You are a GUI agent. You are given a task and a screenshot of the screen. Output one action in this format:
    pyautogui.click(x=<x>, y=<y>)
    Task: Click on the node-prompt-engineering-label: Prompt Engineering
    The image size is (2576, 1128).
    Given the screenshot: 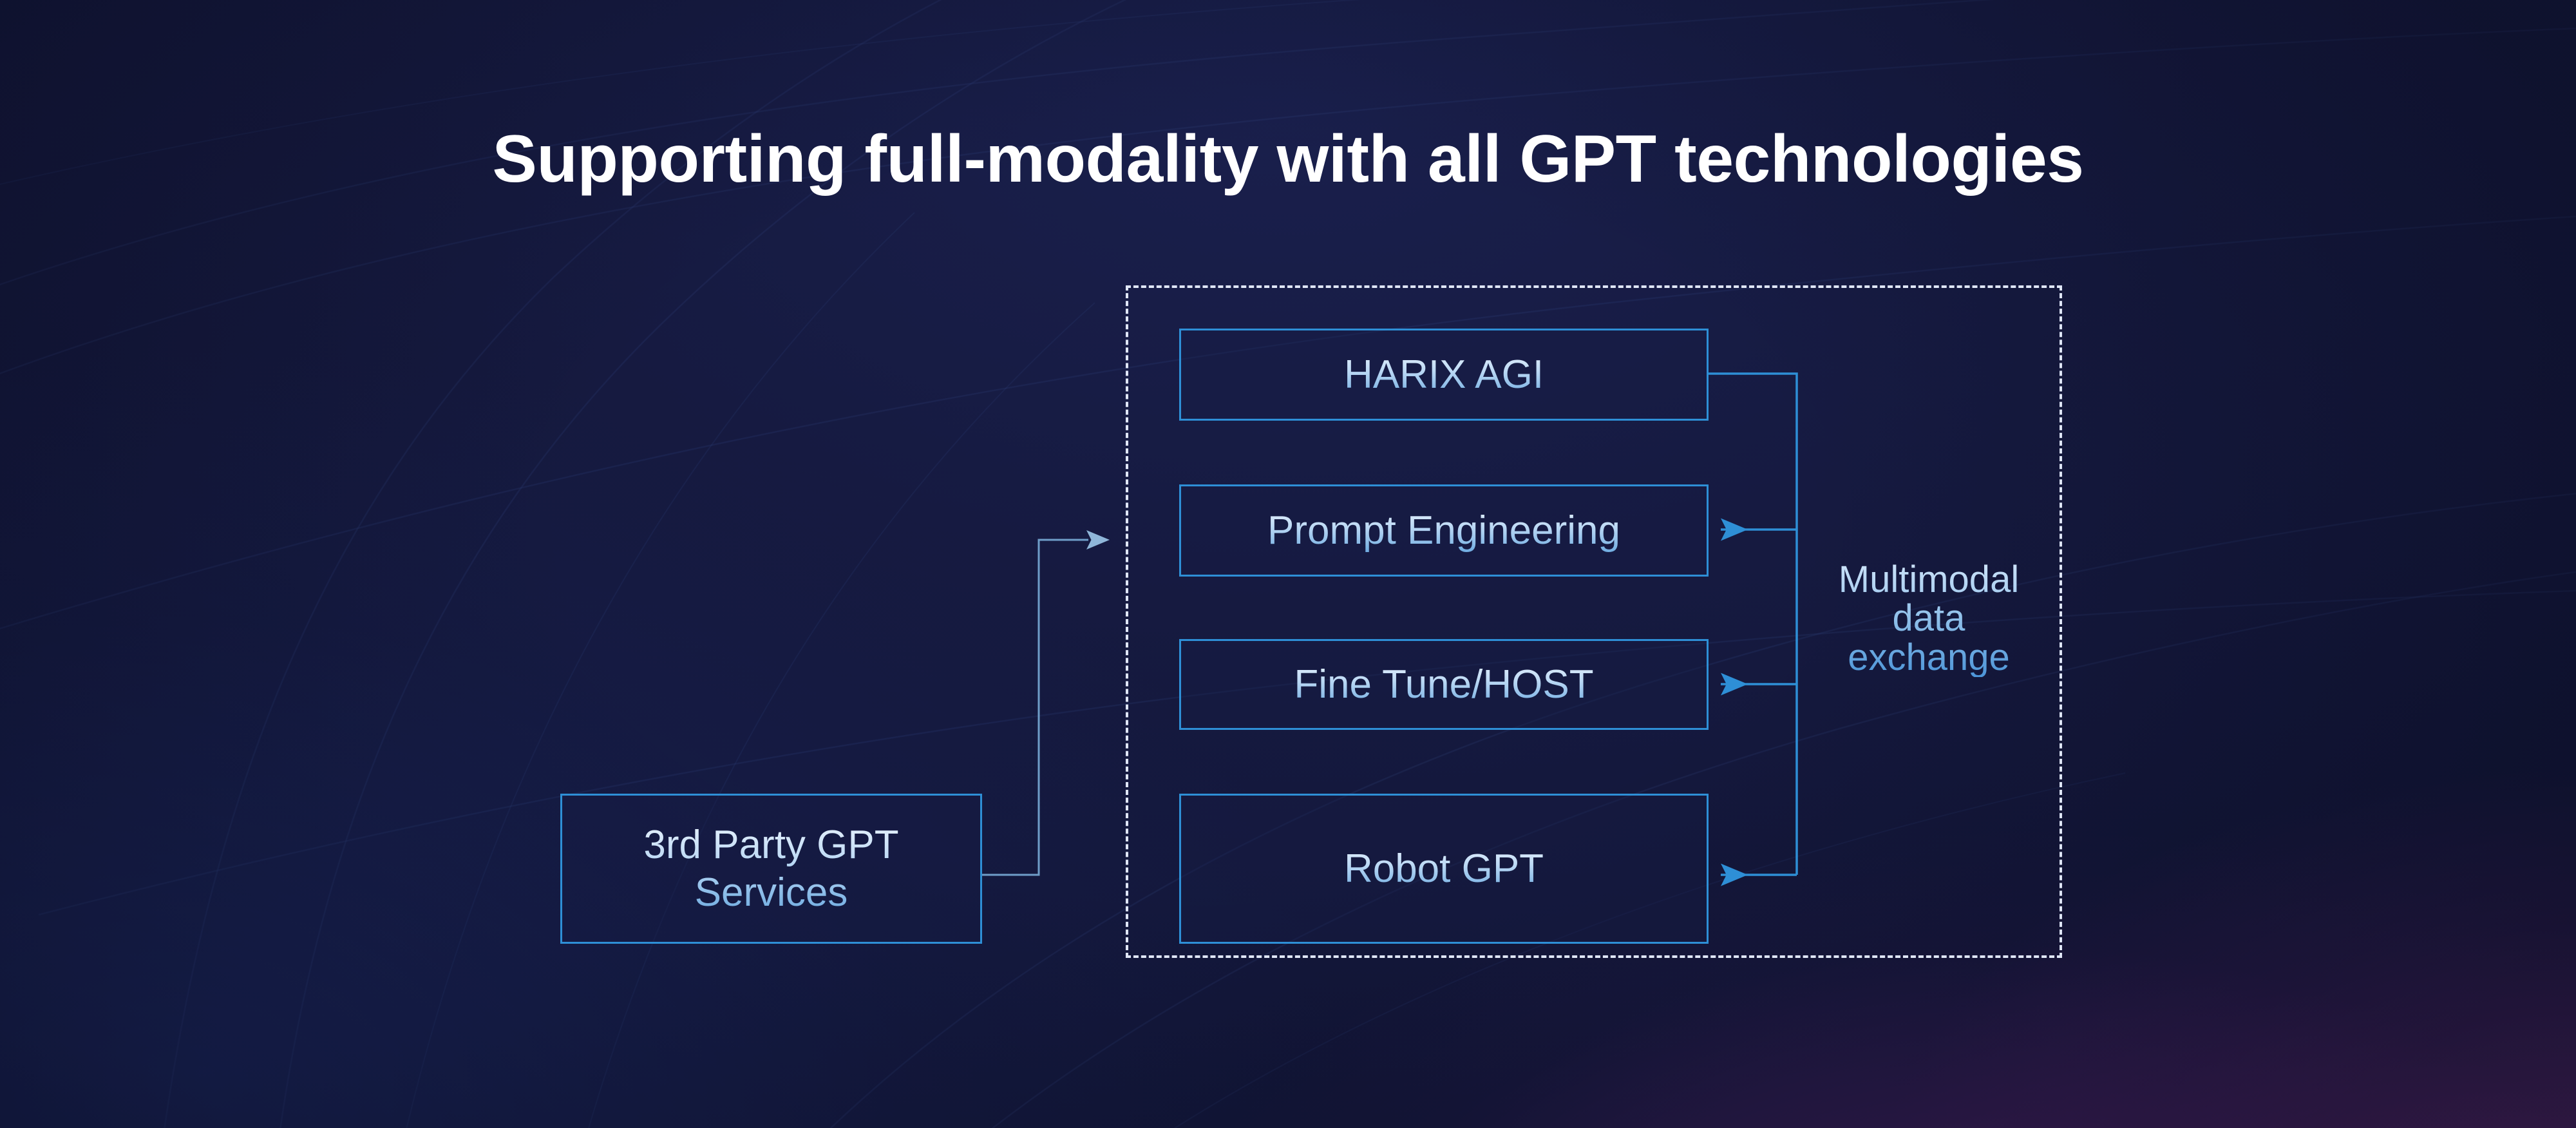 What is the action you would take?
    pyautogui.click(x=1444, y=530)
    